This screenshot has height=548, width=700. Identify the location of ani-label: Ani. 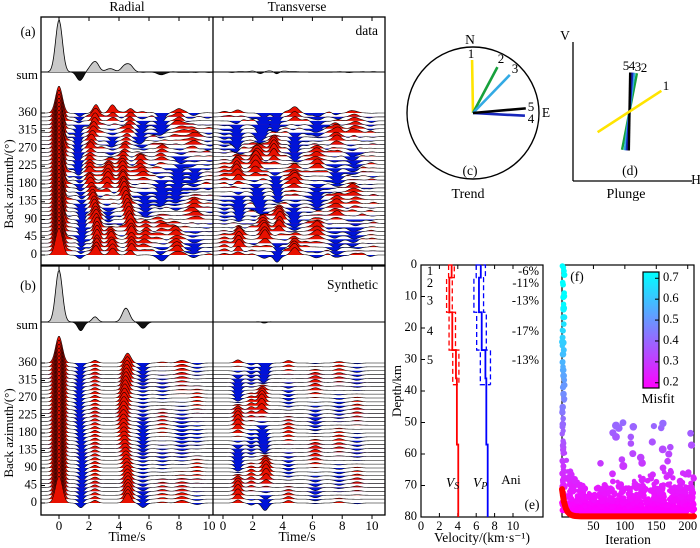
(511, 479).